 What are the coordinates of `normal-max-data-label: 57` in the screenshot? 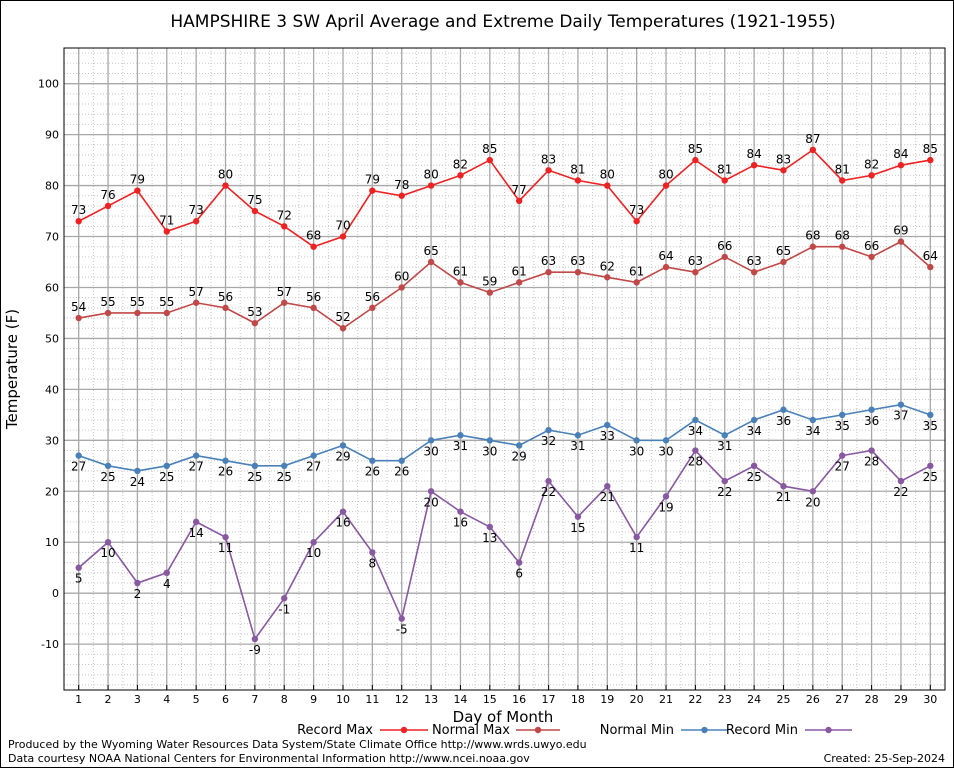 It's located at (196, 292).